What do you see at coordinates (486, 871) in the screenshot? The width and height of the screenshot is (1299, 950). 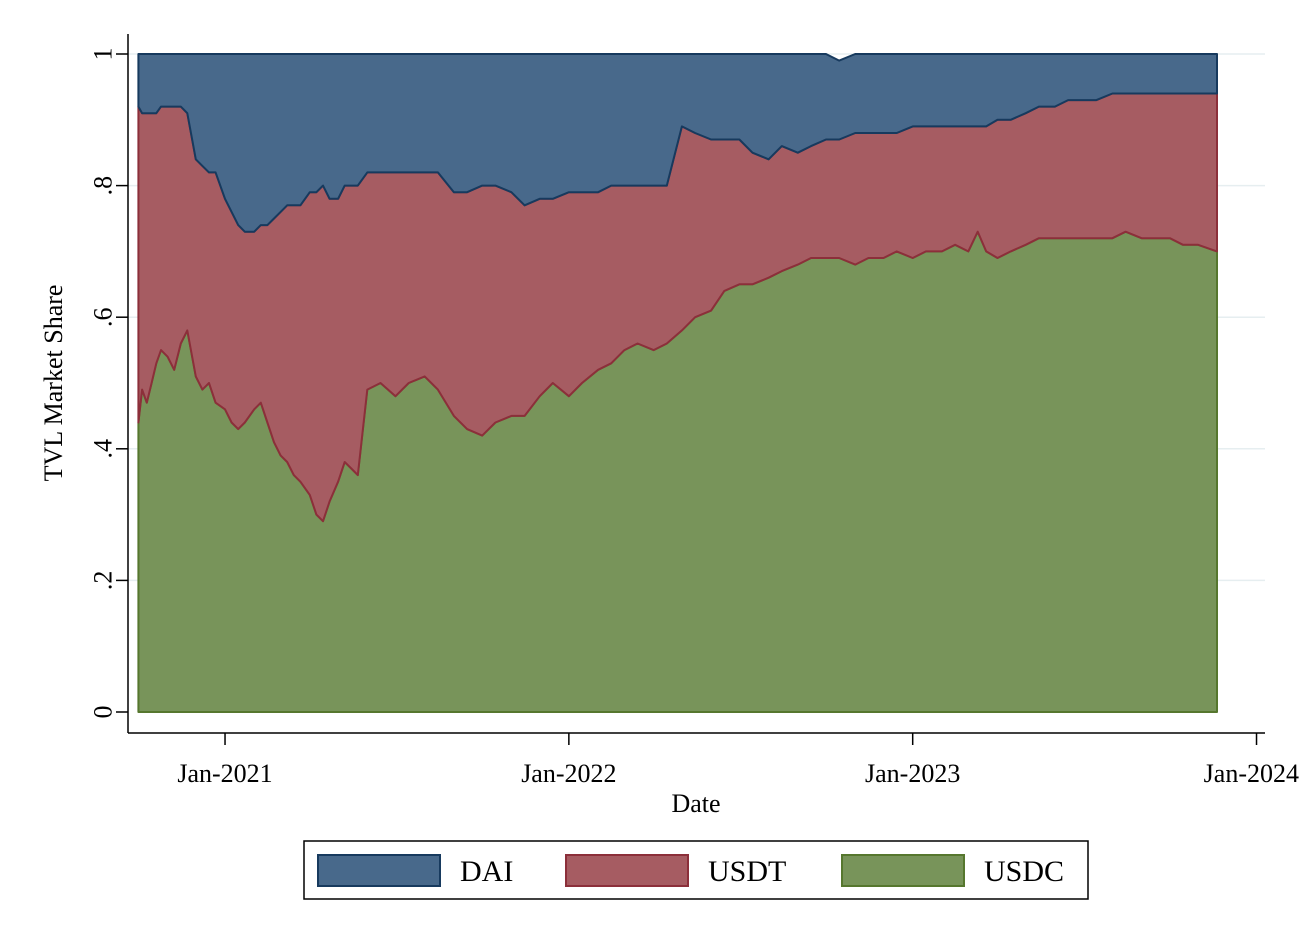 I see `legend-label-dai: DAI` at bounding box center [486, 871].